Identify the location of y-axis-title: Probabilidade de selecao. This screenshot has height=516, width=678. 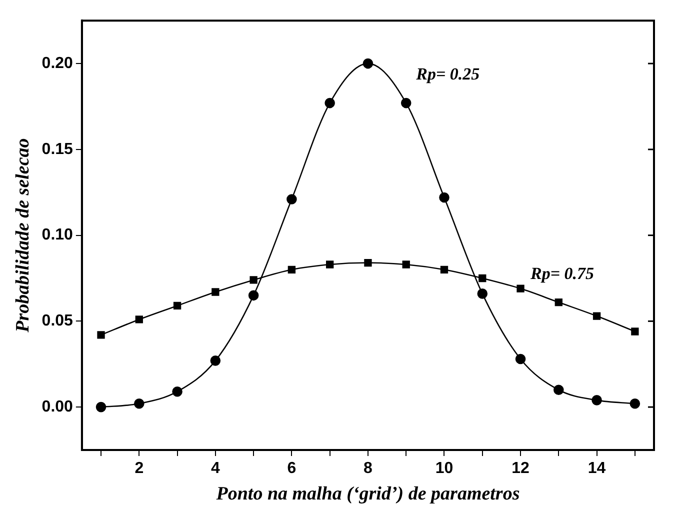
(23, 236).